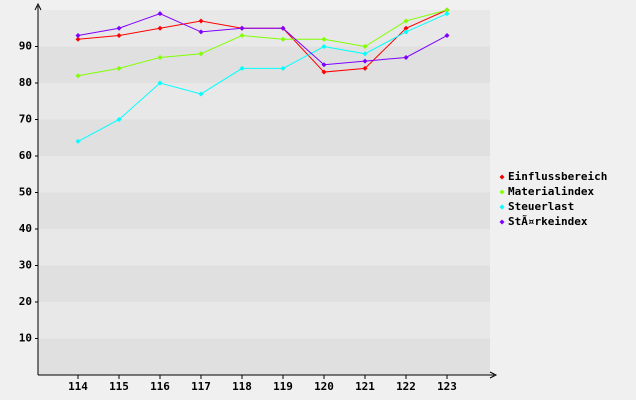  What do you see at coordinates (25, 155) in the screenshot?
I see `y-tick-label: 60` at bounding box center [25, 155].